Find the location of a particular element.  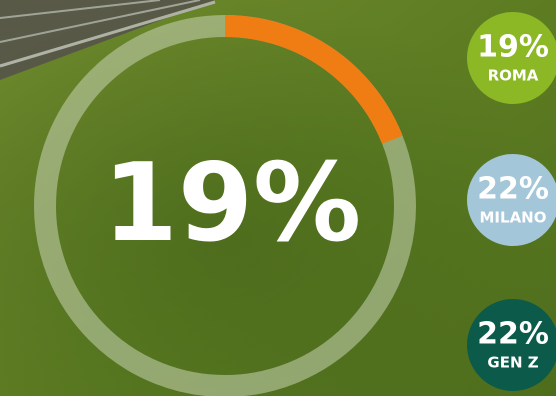

badge-value: 19% is located at coordinates (513, 47).